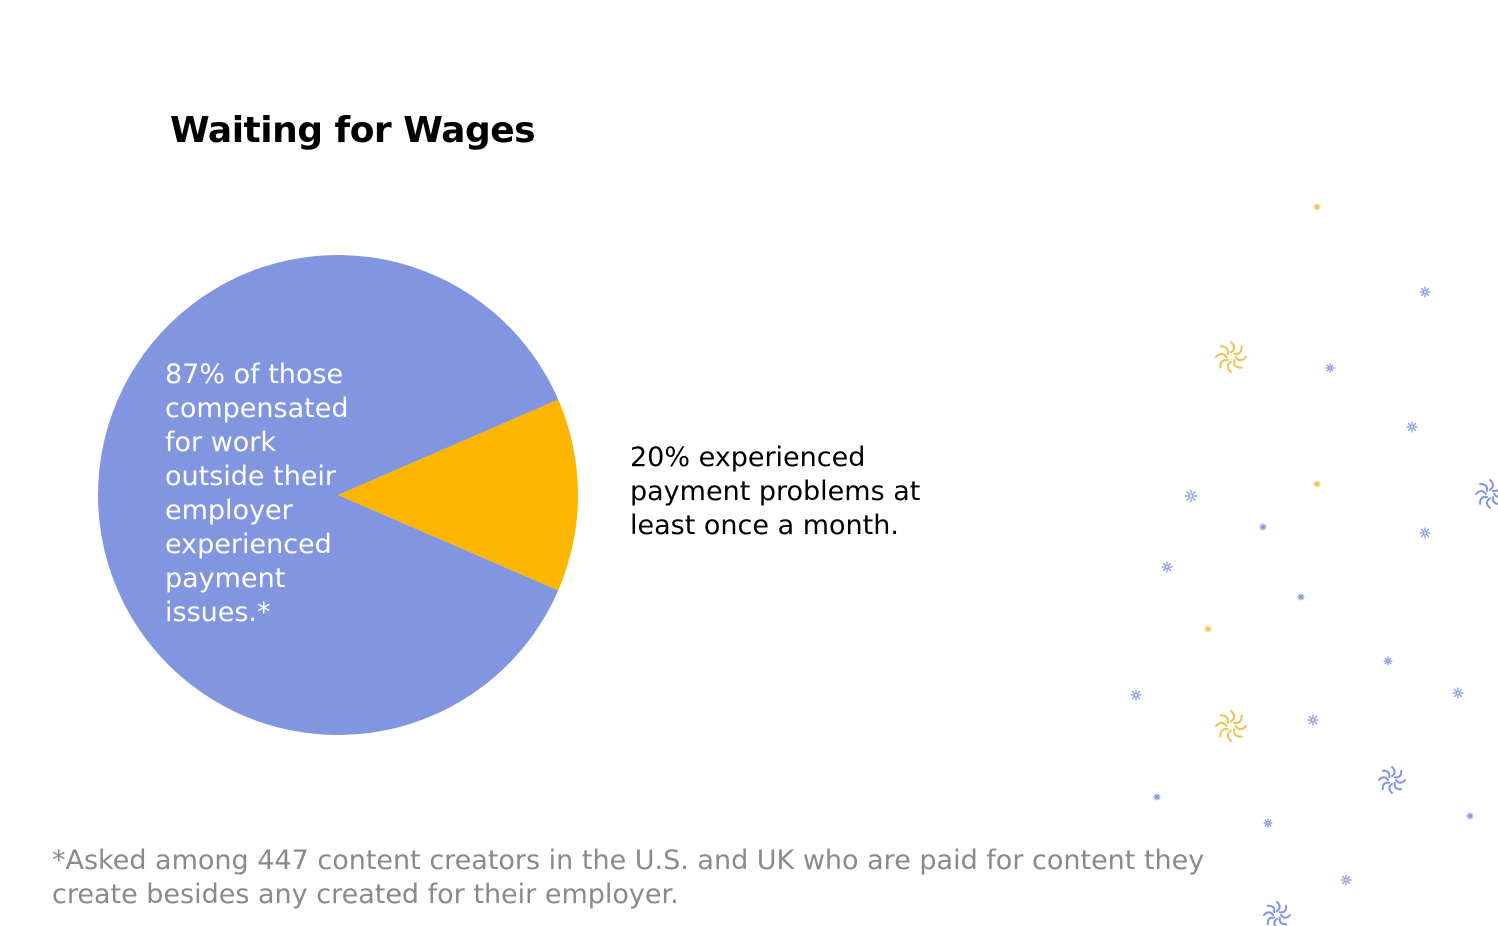 The height and width of the screenshot is (926, 1498). What do you see at coordinates (458, 495) in the screenshot?
I see `pie-slice-monthly-problems` at bounding box center [458, 495].